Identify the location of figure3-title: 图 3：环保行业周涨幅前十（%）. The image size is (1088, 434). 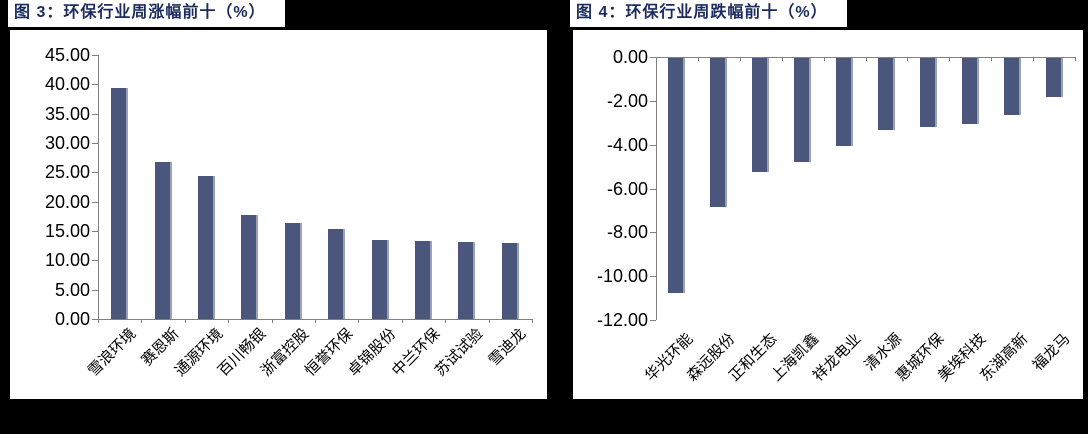
(146, 13).